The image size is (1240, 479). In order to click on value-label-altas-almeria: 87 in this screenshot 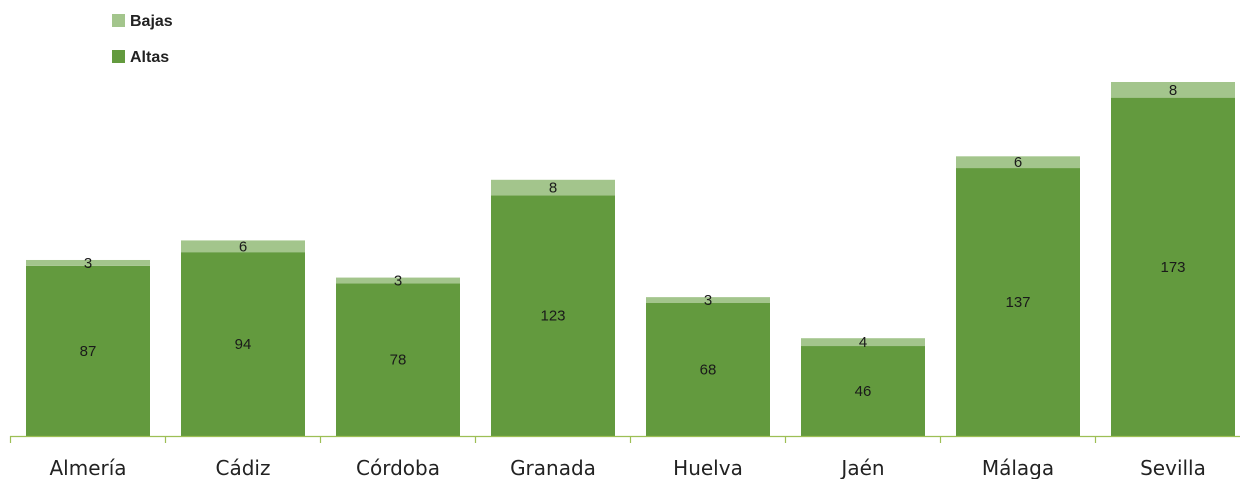, I will do `click(88, 351)`.